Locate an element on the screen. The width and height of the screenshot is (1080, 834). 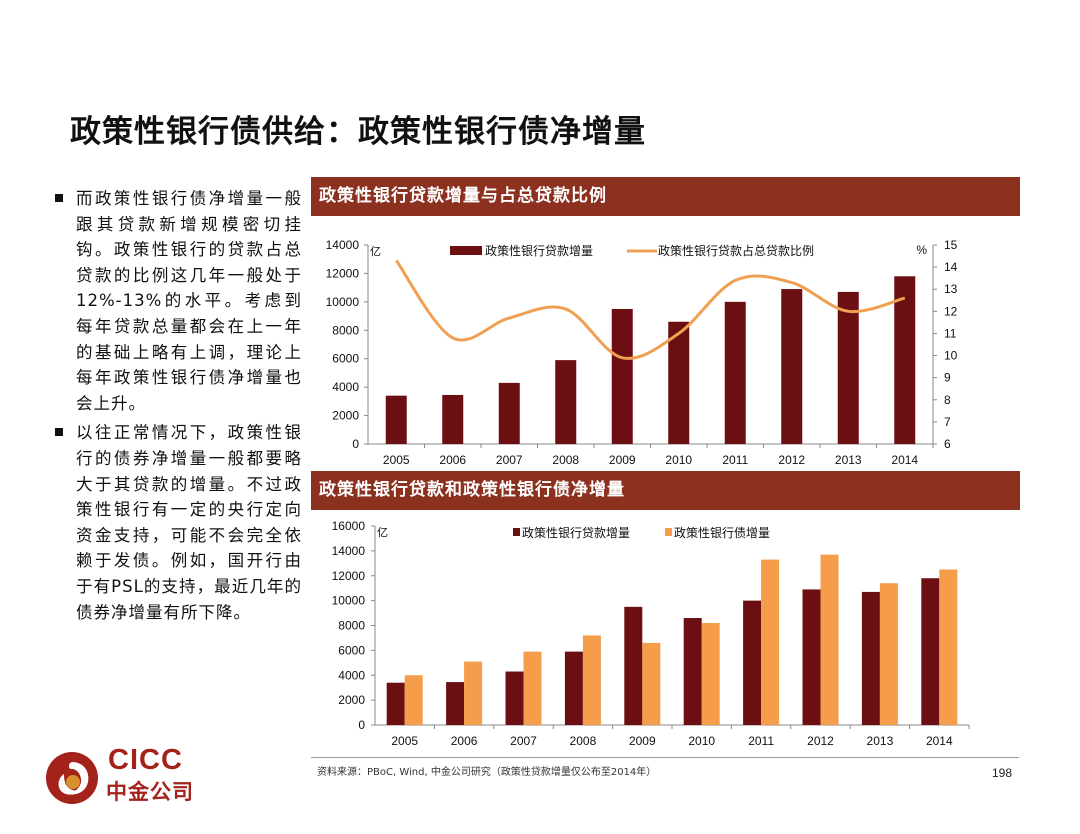
y2-tick-label: 15 is located at coordinates (951, 245).